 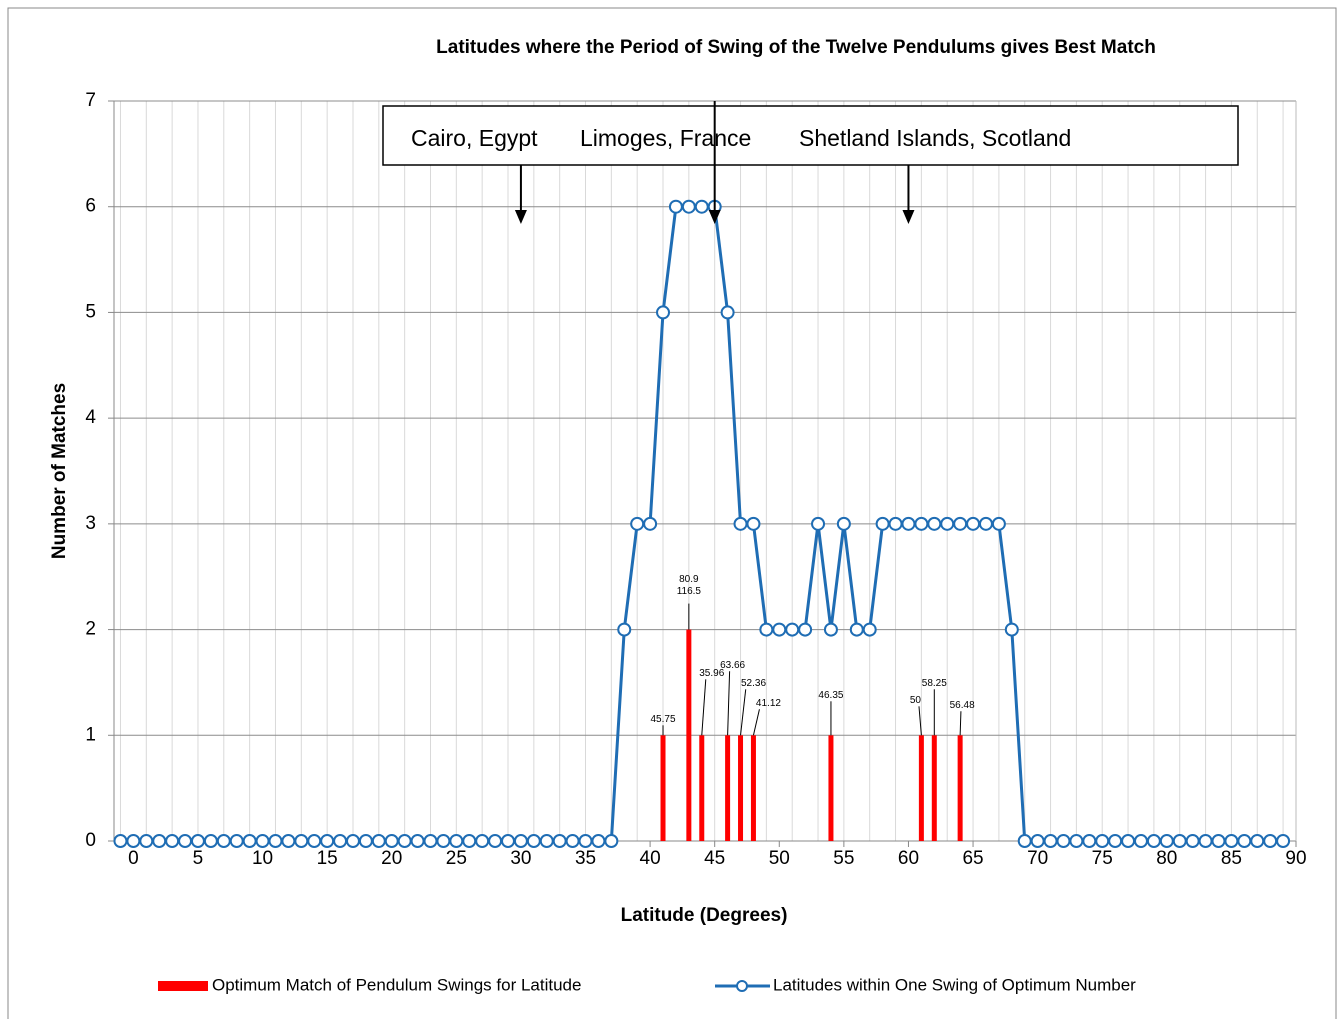 I want to click on y-tick-label: 7, so click(x=90, y=100).